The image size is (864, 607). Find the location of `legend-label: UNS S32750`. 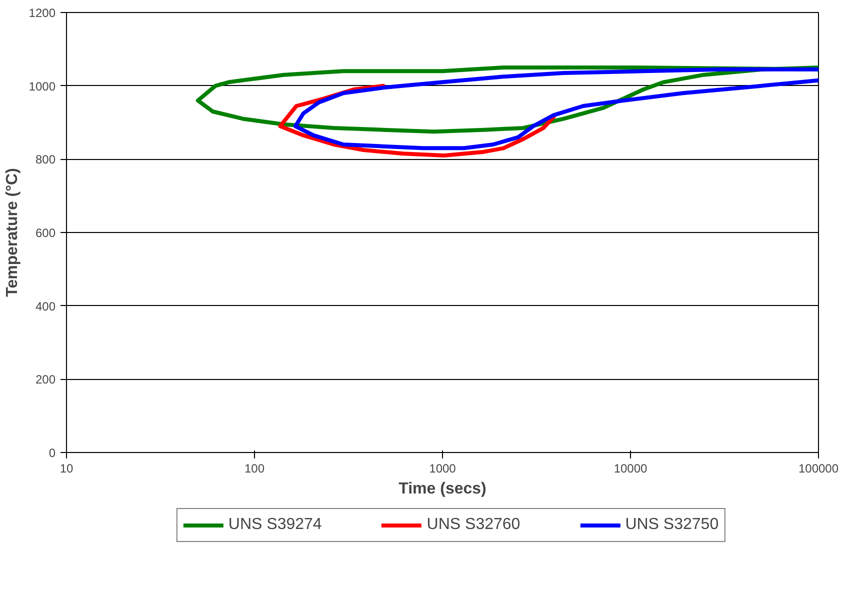

legend-label: UNS S32750 is located at coordinates (672, 525).